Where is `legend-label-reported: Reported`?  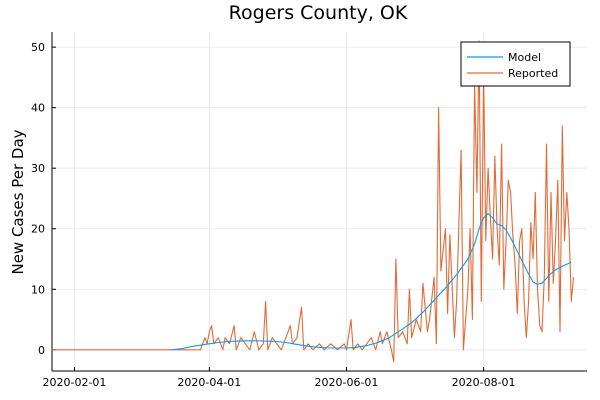
legend-label-reported: Reported is located at coordinates (533, 73).